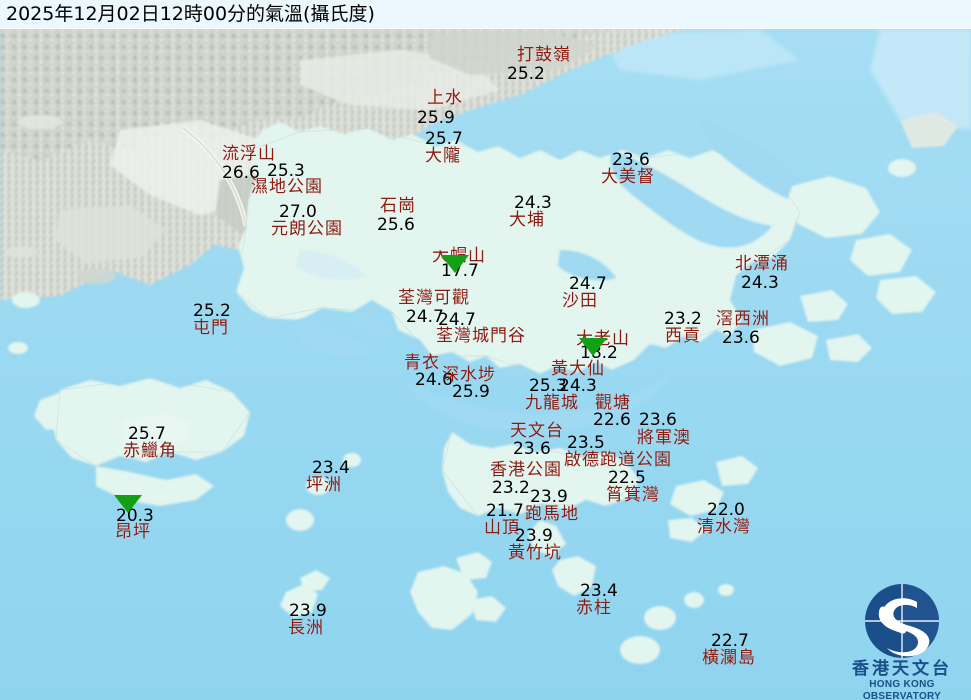 This screenshot has width=971, height=700. What do you see at coordinates (724, 527) in the screenshot?
I see `station-name: 清水灣` at bounding box center [724, 527].